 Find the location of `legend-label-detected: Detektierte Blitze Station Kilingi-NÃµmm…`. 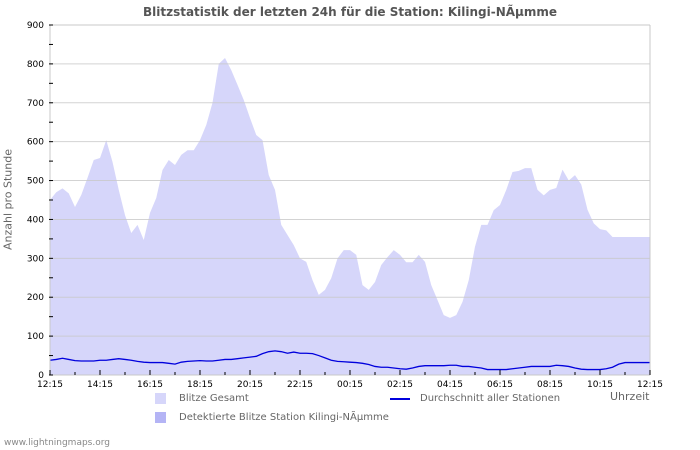

legend-label-detected: Detektierte Blitze Station Kilingi-NÃµmm… is located at coordinates (284, 417).